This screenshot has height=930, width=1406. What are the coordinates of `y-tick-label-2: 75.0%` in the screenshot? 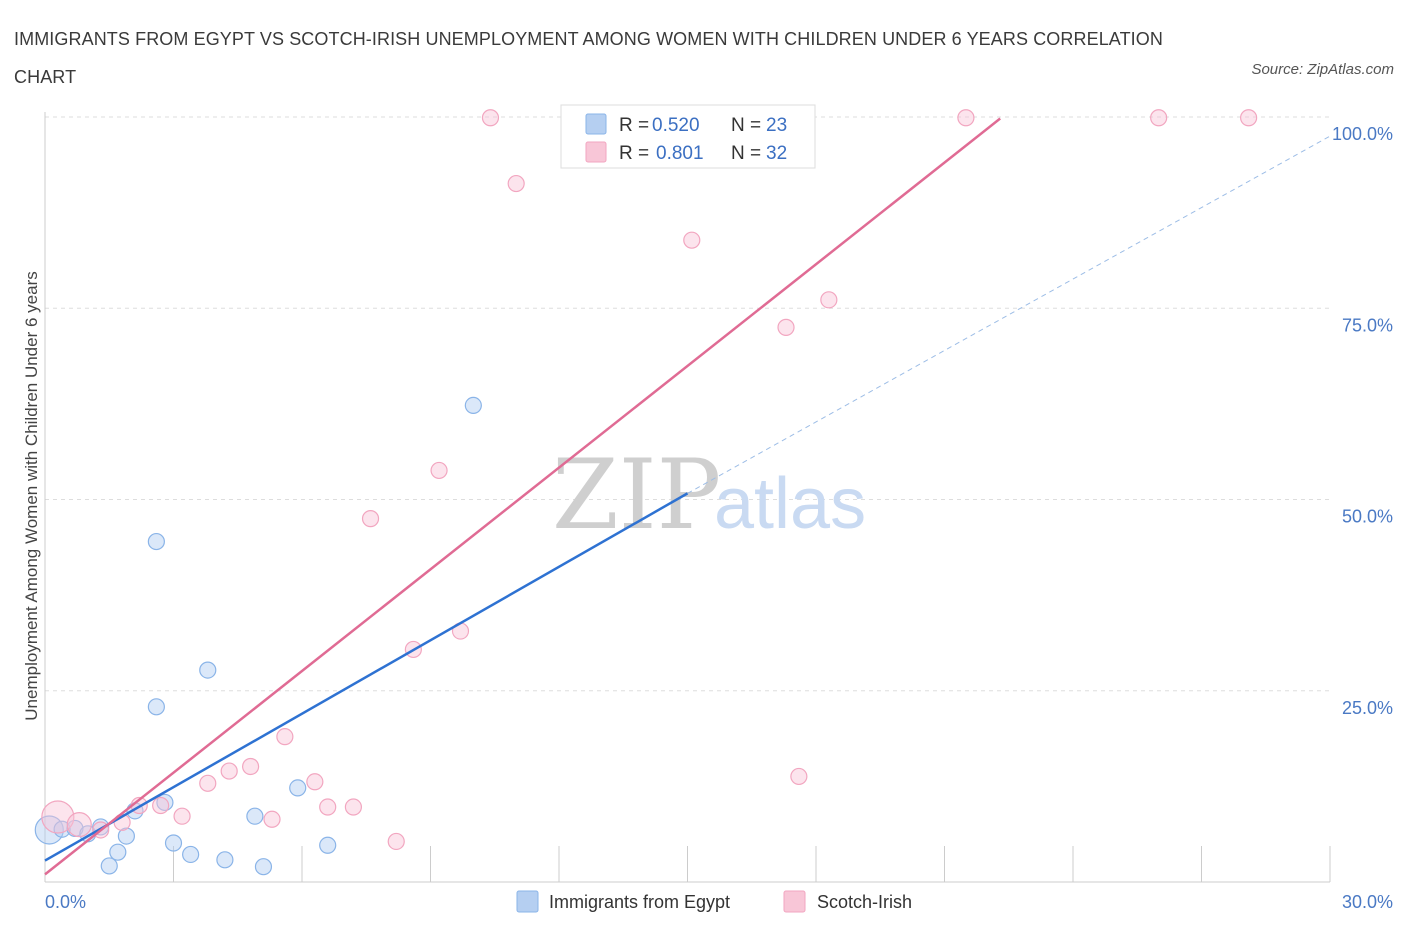 It's located at (1367, 325).